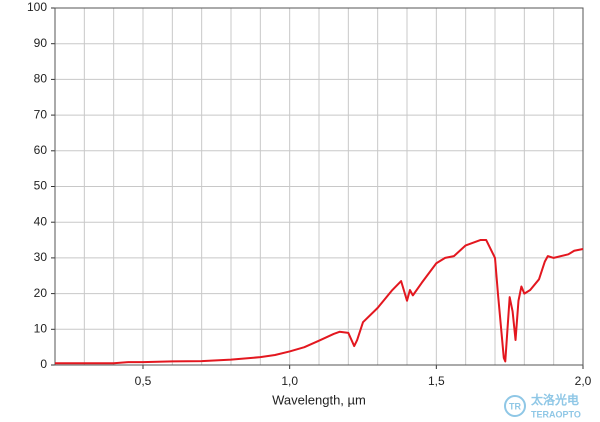  Describe the element at coordinates (43, 364) in the screenshot. I see `y-tick-label: 0` at that location.